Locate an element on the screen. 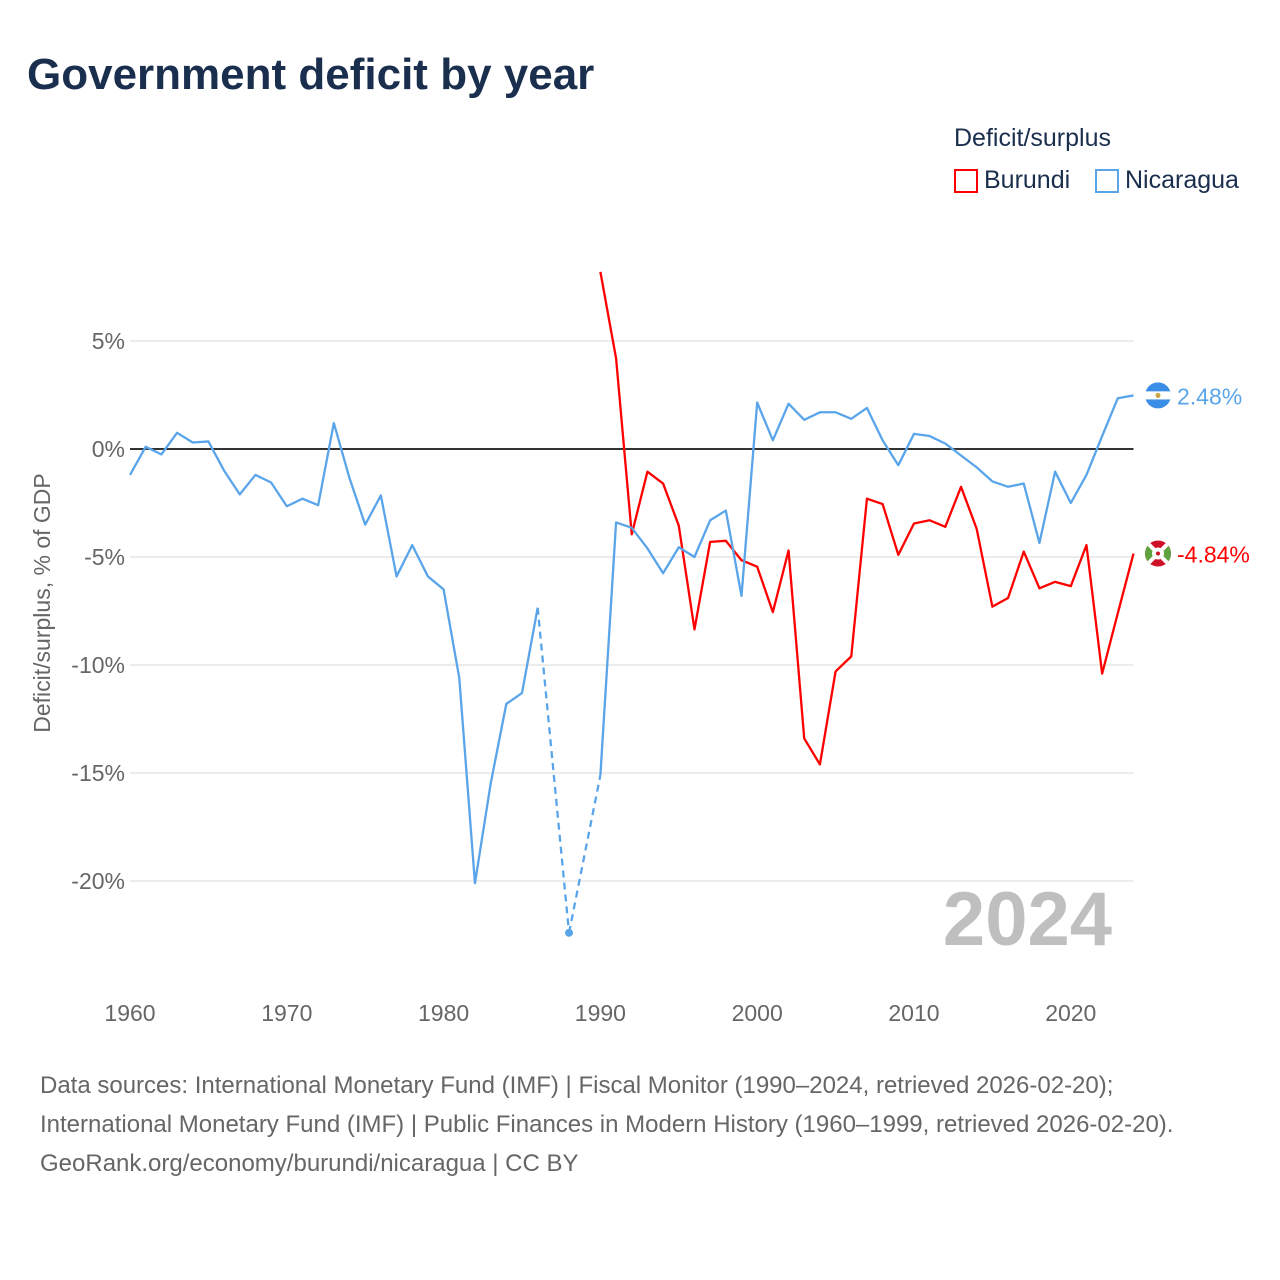 The width and height of the screenshot is (1280, 1280). legend-swatch-nicaragua is located at coordinates (1107, 180).